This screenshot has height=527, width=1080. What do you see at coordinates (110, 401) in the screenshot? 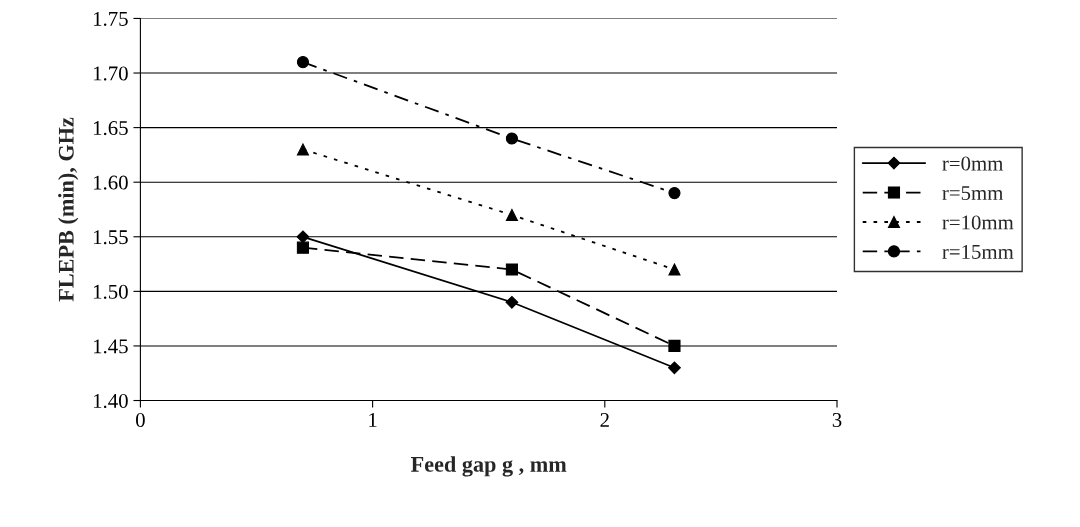
I see `y-tick-label: 1.40` at bounding box center [110, 401].